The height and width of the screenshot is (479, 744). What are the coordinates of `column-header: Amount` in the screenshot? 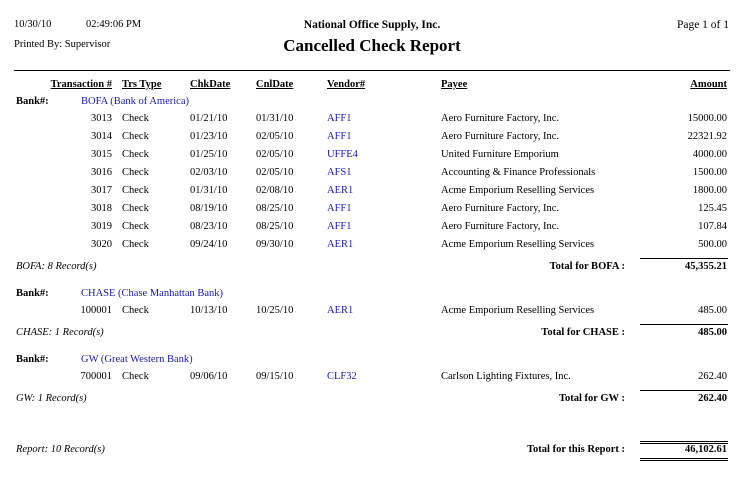 It's located at (708, 84).